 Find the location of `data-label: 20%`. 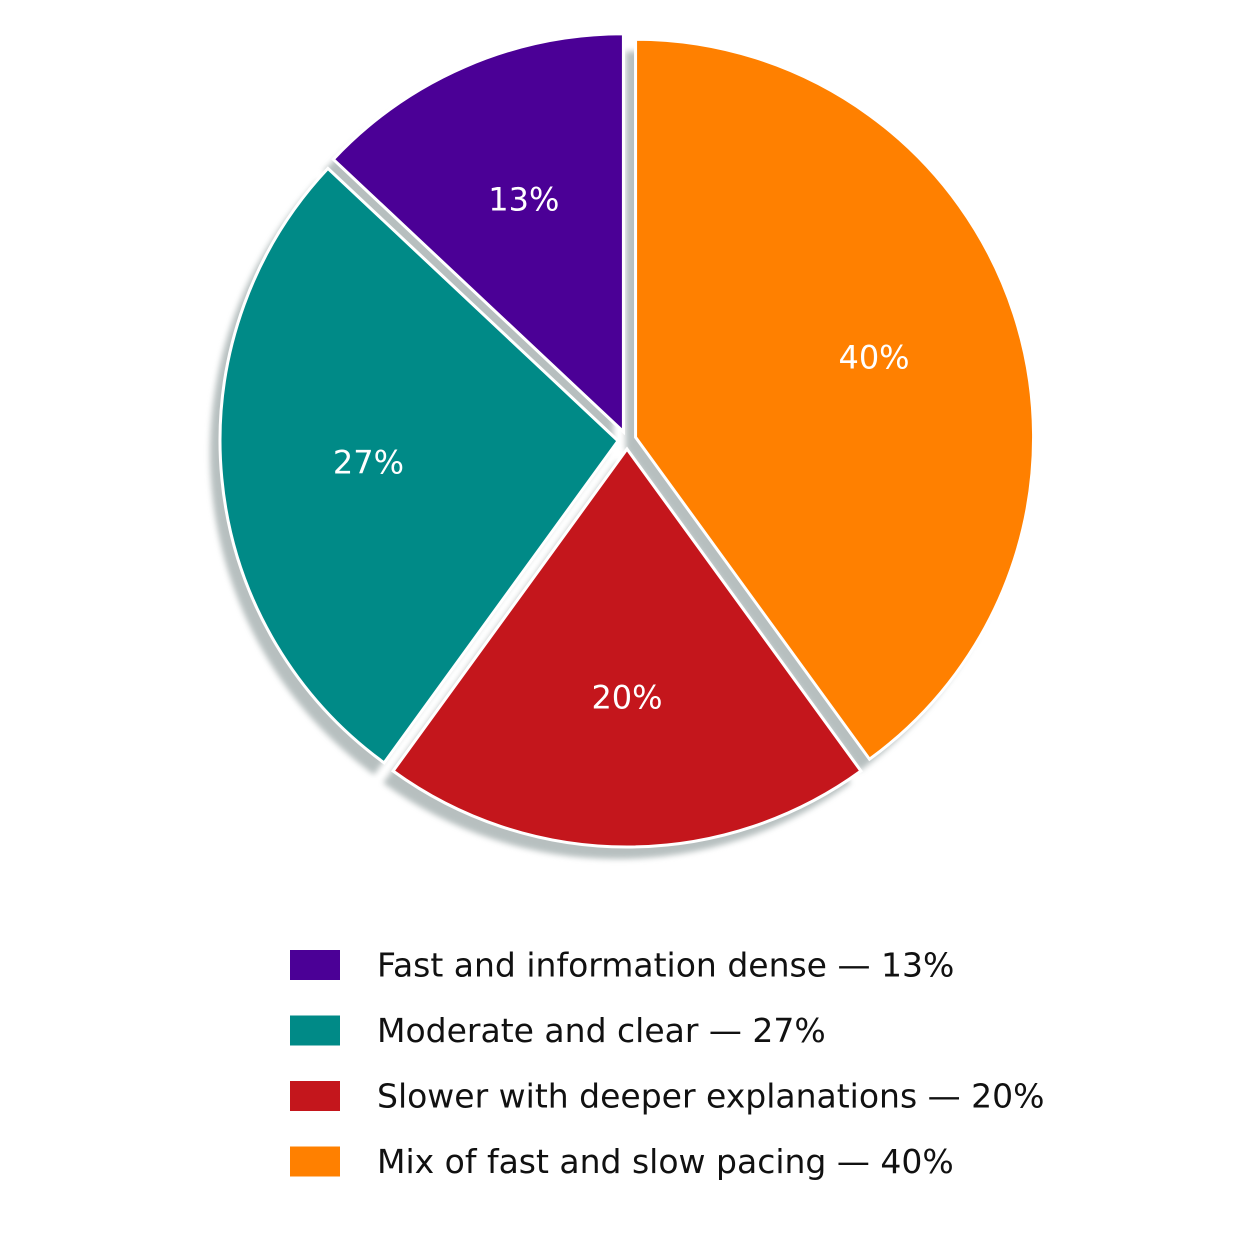

data-label: 20% is located at coordinates (626, 698).